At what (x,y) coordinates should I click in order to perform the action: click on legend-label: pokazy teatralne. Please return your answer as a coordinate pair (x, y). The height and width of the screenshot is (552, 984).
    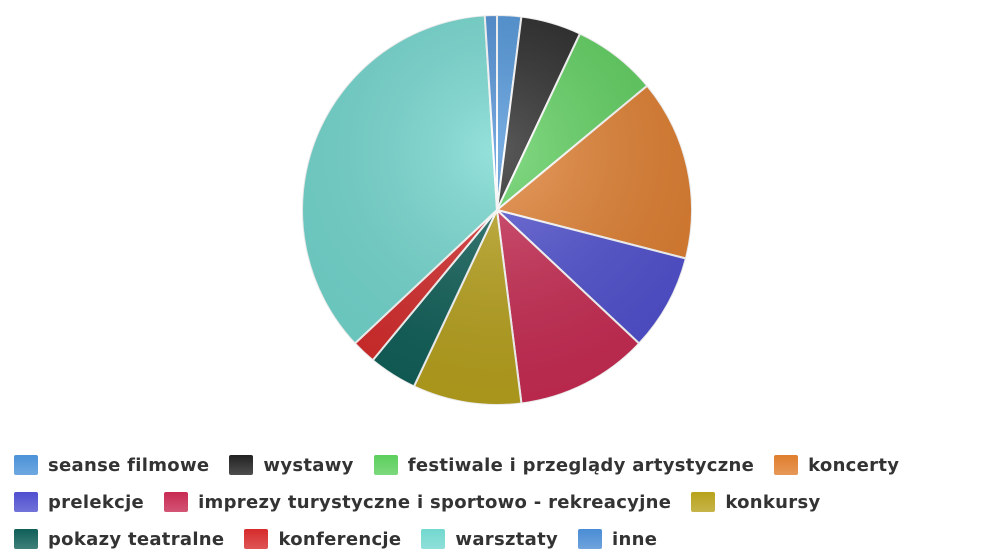
    Looking at the image, I should click on (136, 539).